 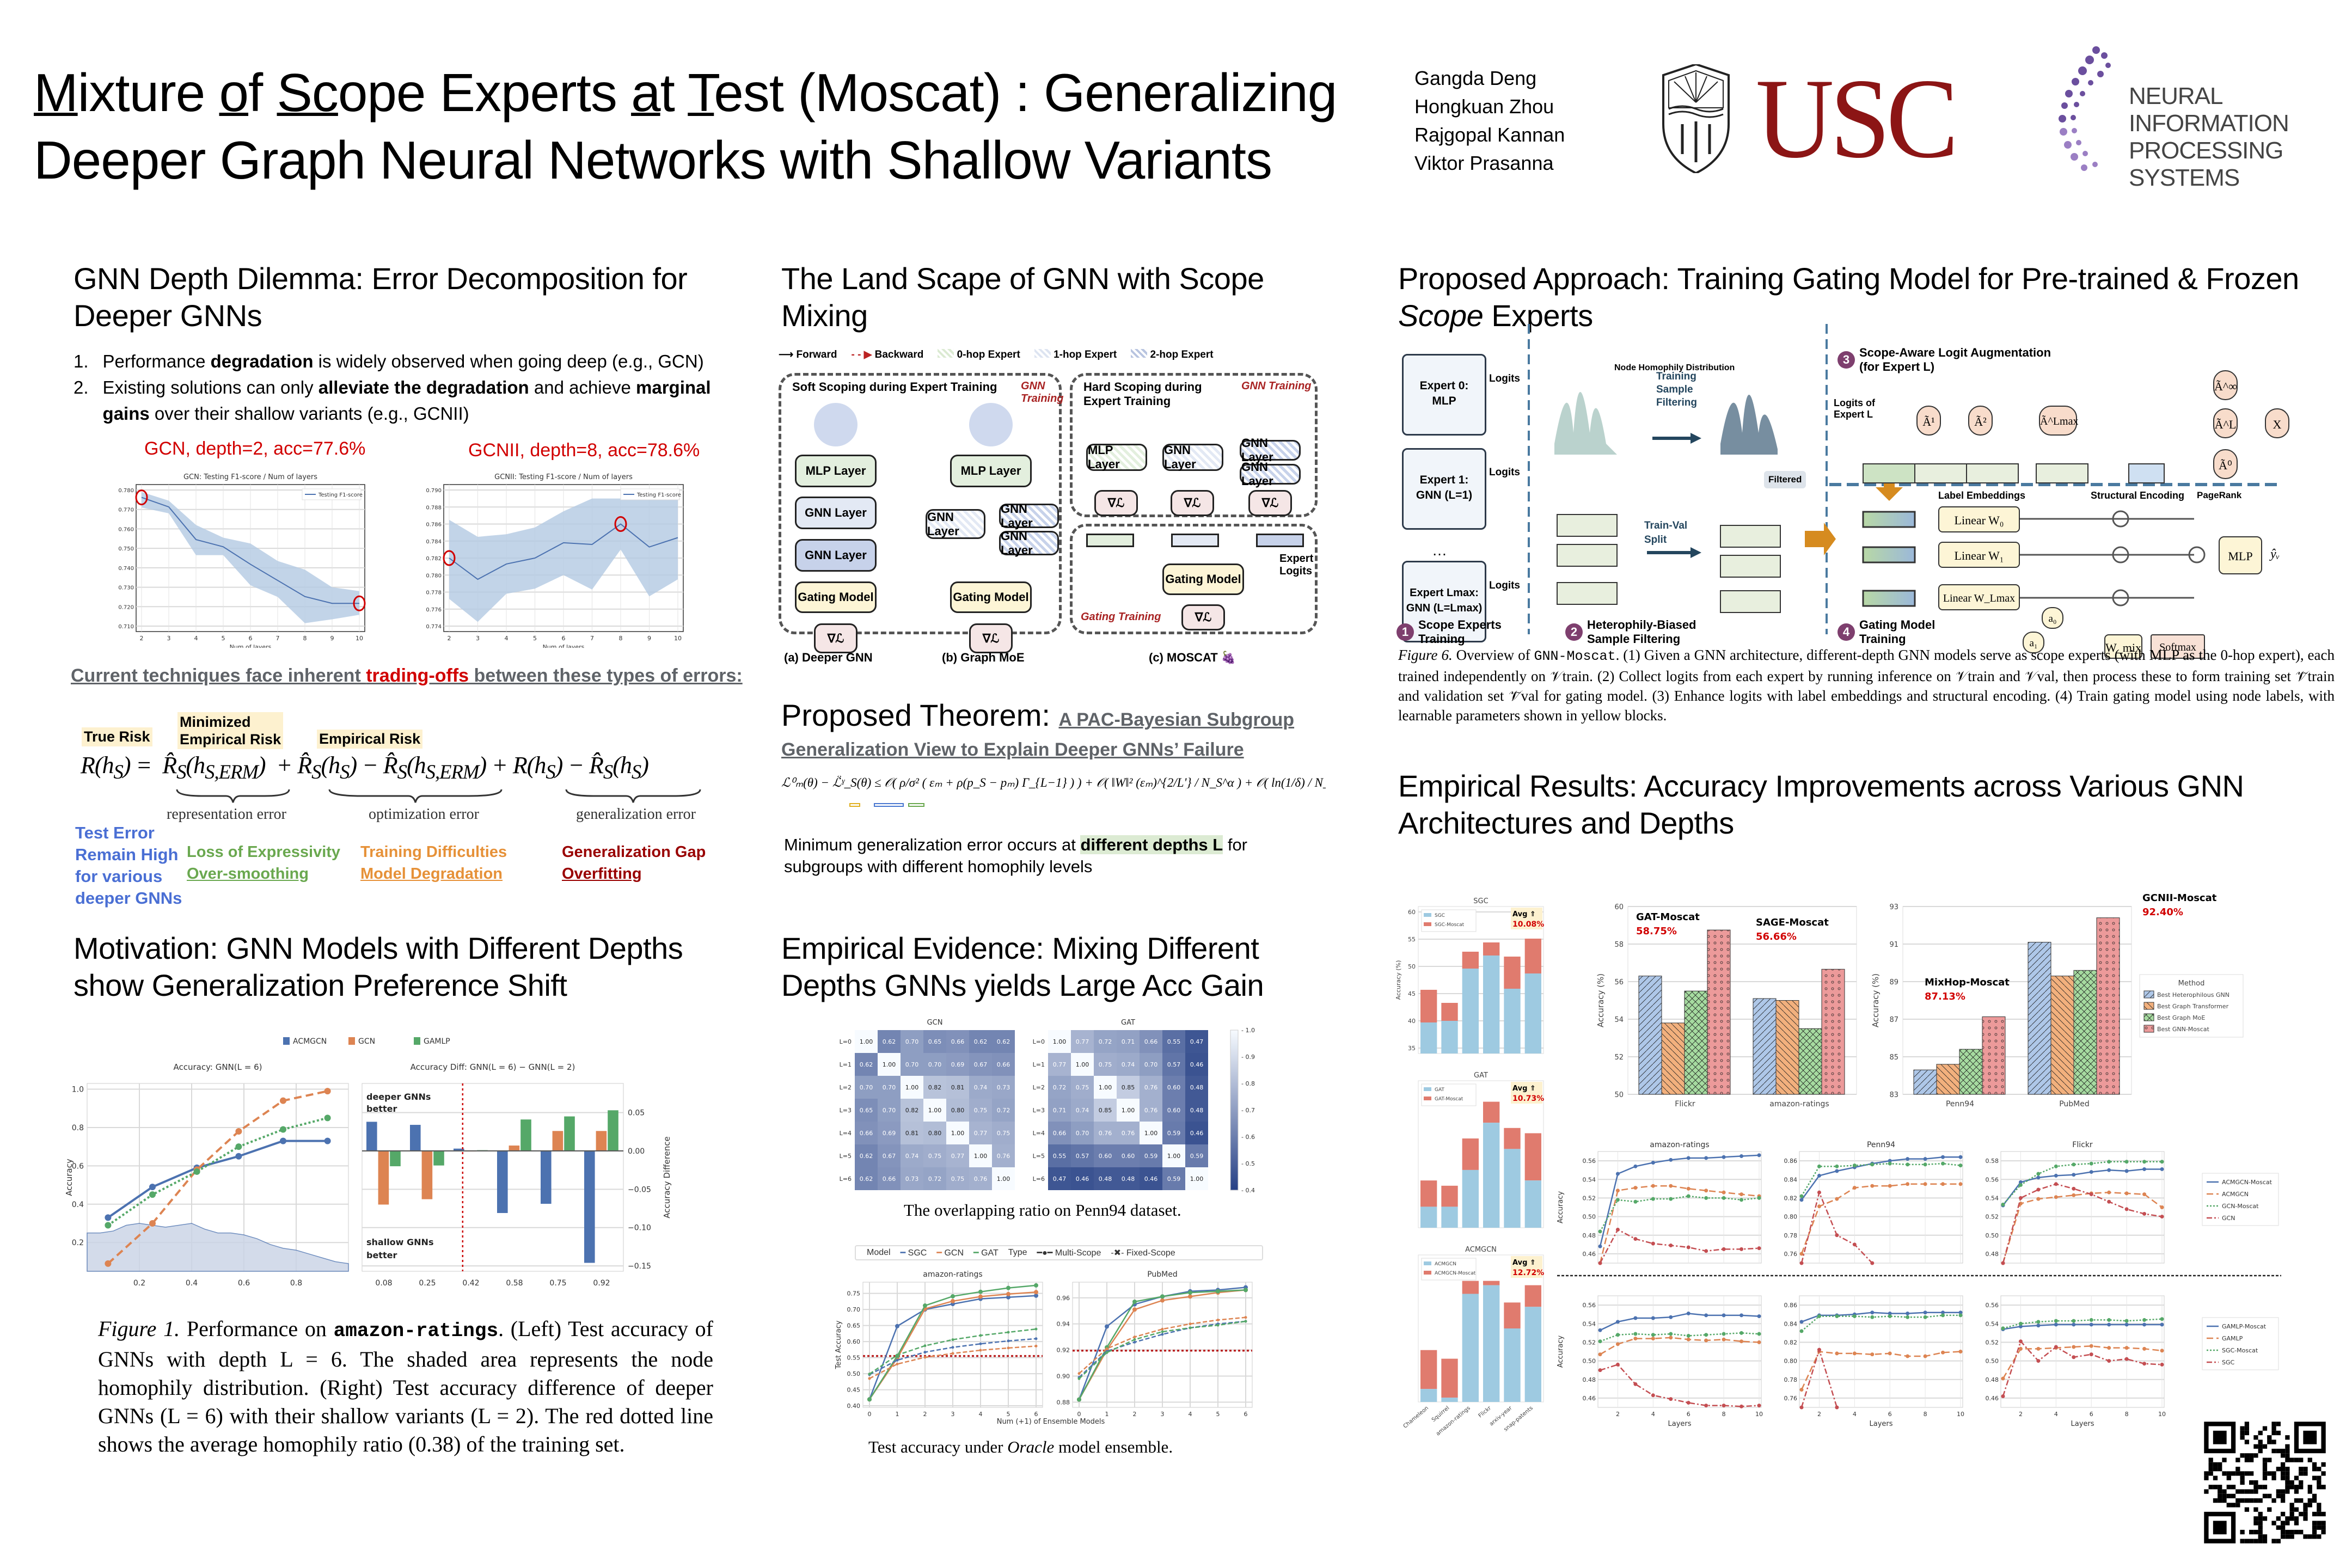 What do you see at coordinates (854, 1293) in the screenshot?
I see `y-tick-label: 0.75` at bounding box center [854, 1293].